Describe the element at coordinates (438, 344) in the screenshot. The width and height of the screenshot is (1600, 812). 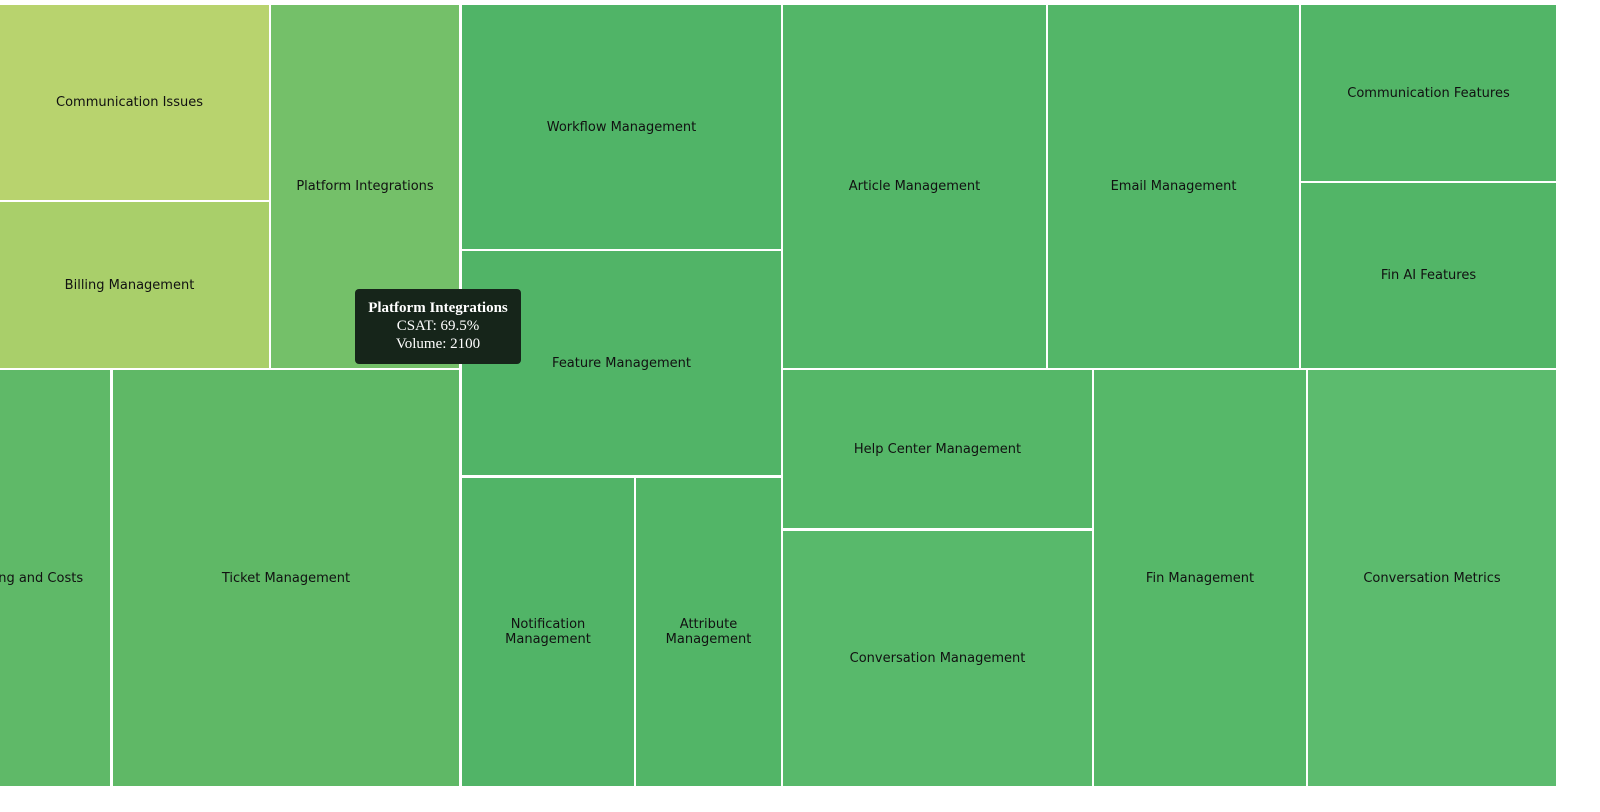
I see `tooltip-line: Volume: 2100` at that location.